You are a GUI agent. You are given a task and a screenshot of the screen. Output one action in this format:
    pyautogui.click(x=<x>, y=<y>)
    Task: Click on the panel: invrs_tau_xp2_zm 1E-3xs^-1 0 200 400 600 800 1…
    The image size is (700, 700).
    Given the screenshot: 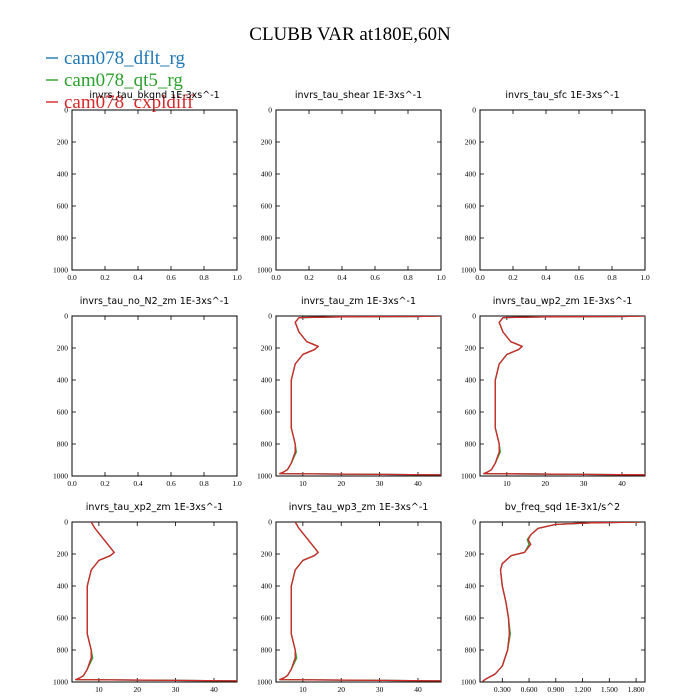 What is the action you would take?
    pyautogui.click(x=145, y=598)
    